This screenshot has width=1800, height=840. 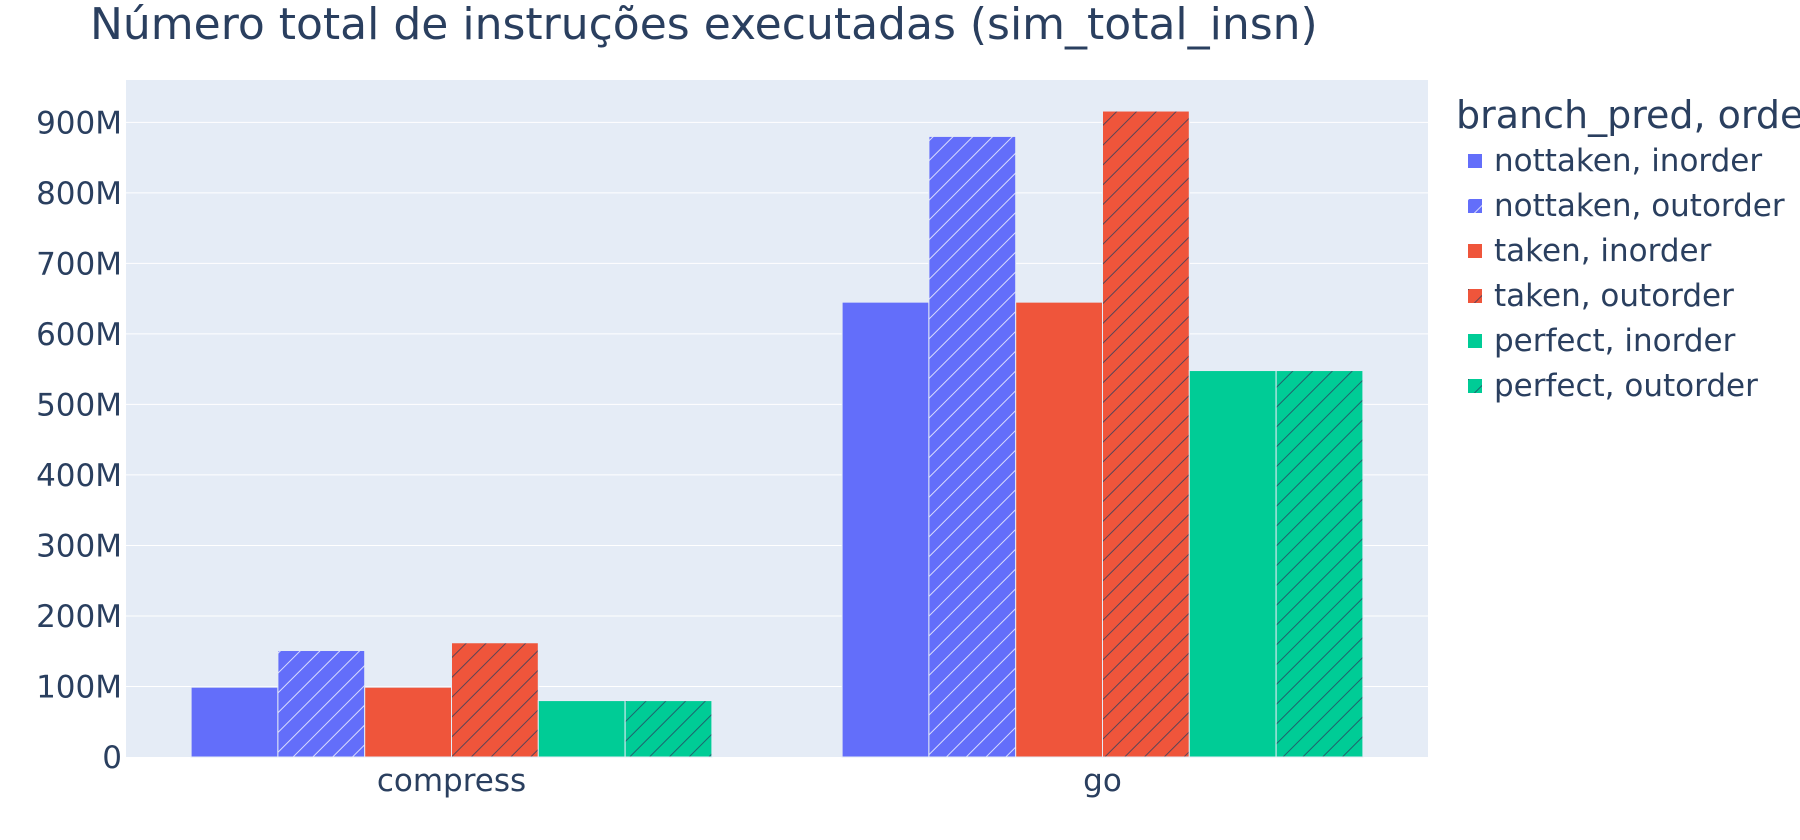 I want to click on legend-item: nottaken, inorder, so click(x=1634, y=160).